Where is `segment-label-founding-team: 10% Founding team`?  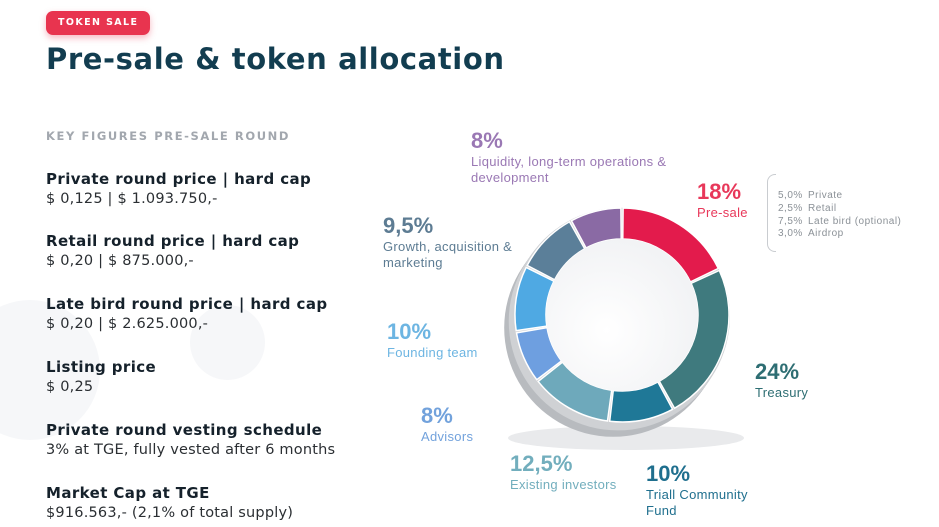 segment-label-founding-team: 10% Founding team is located at coordinates (432, 340).